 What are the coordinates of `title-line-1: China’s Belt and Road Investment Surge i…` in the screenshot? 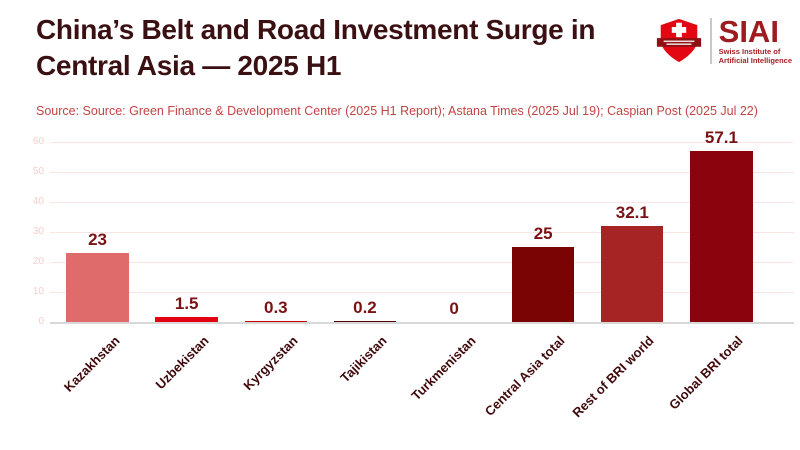 It's located at (316, 29).